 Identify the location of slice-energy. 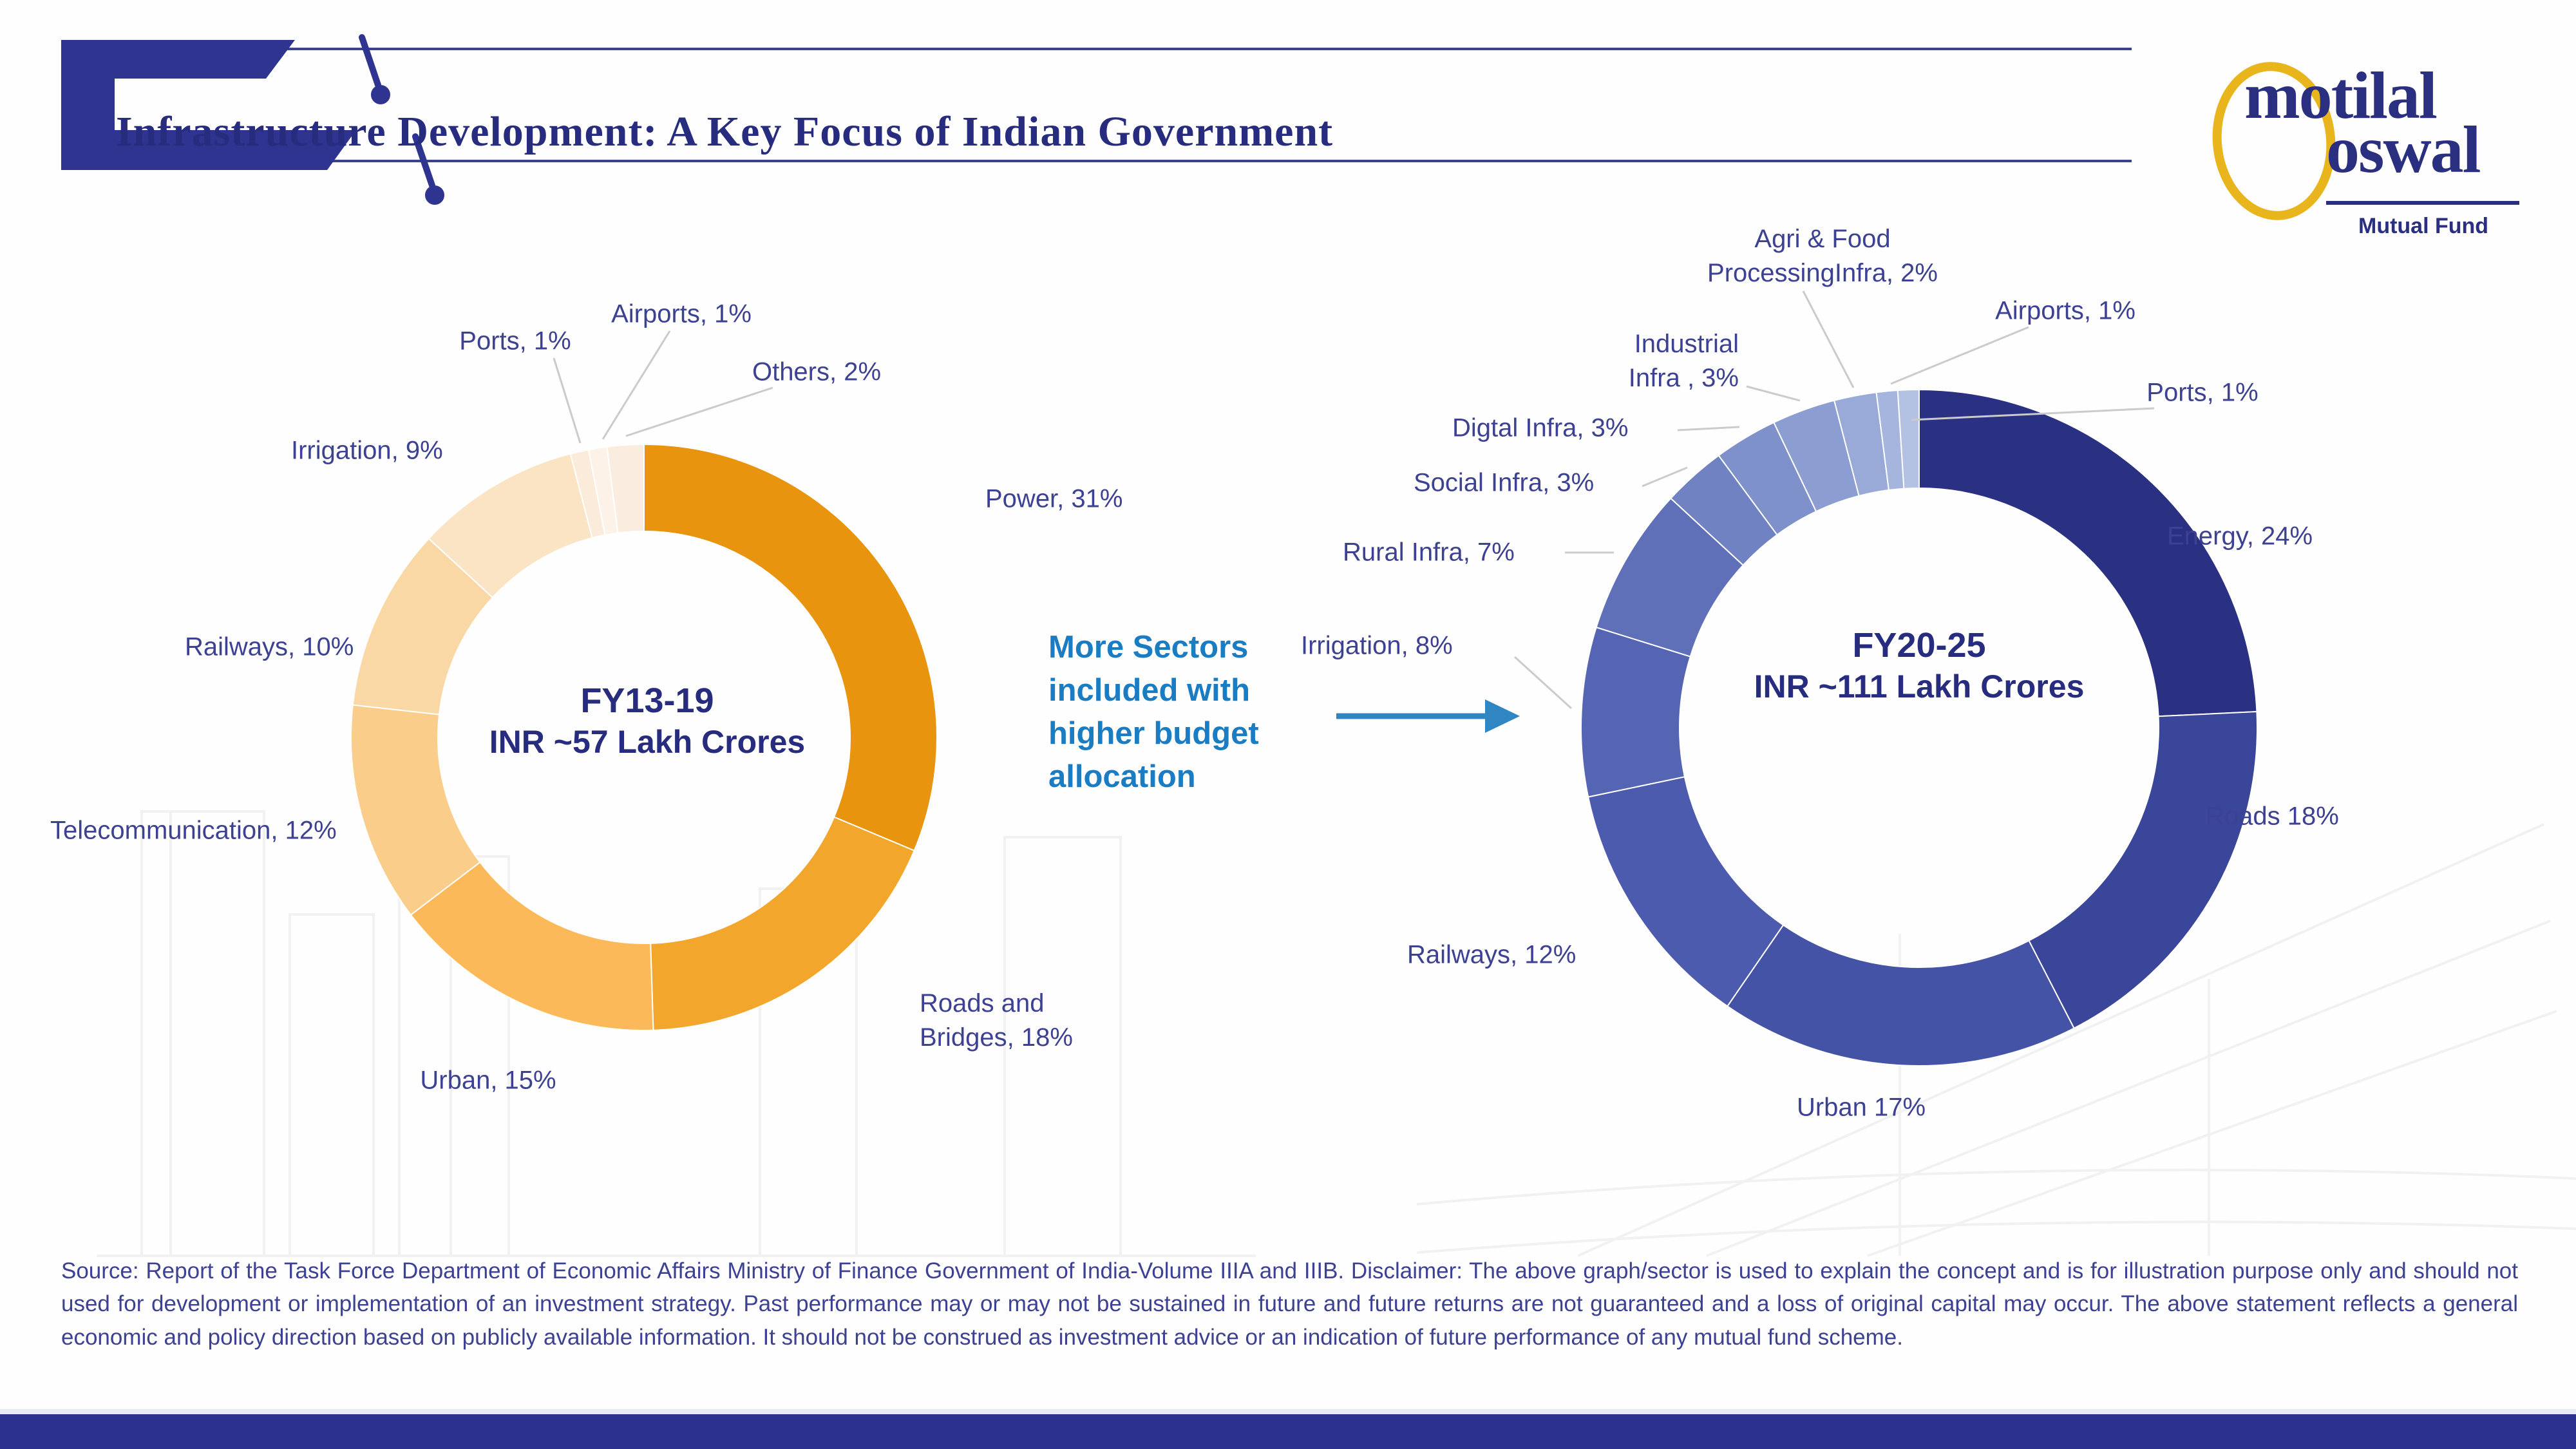
(2088, 553).